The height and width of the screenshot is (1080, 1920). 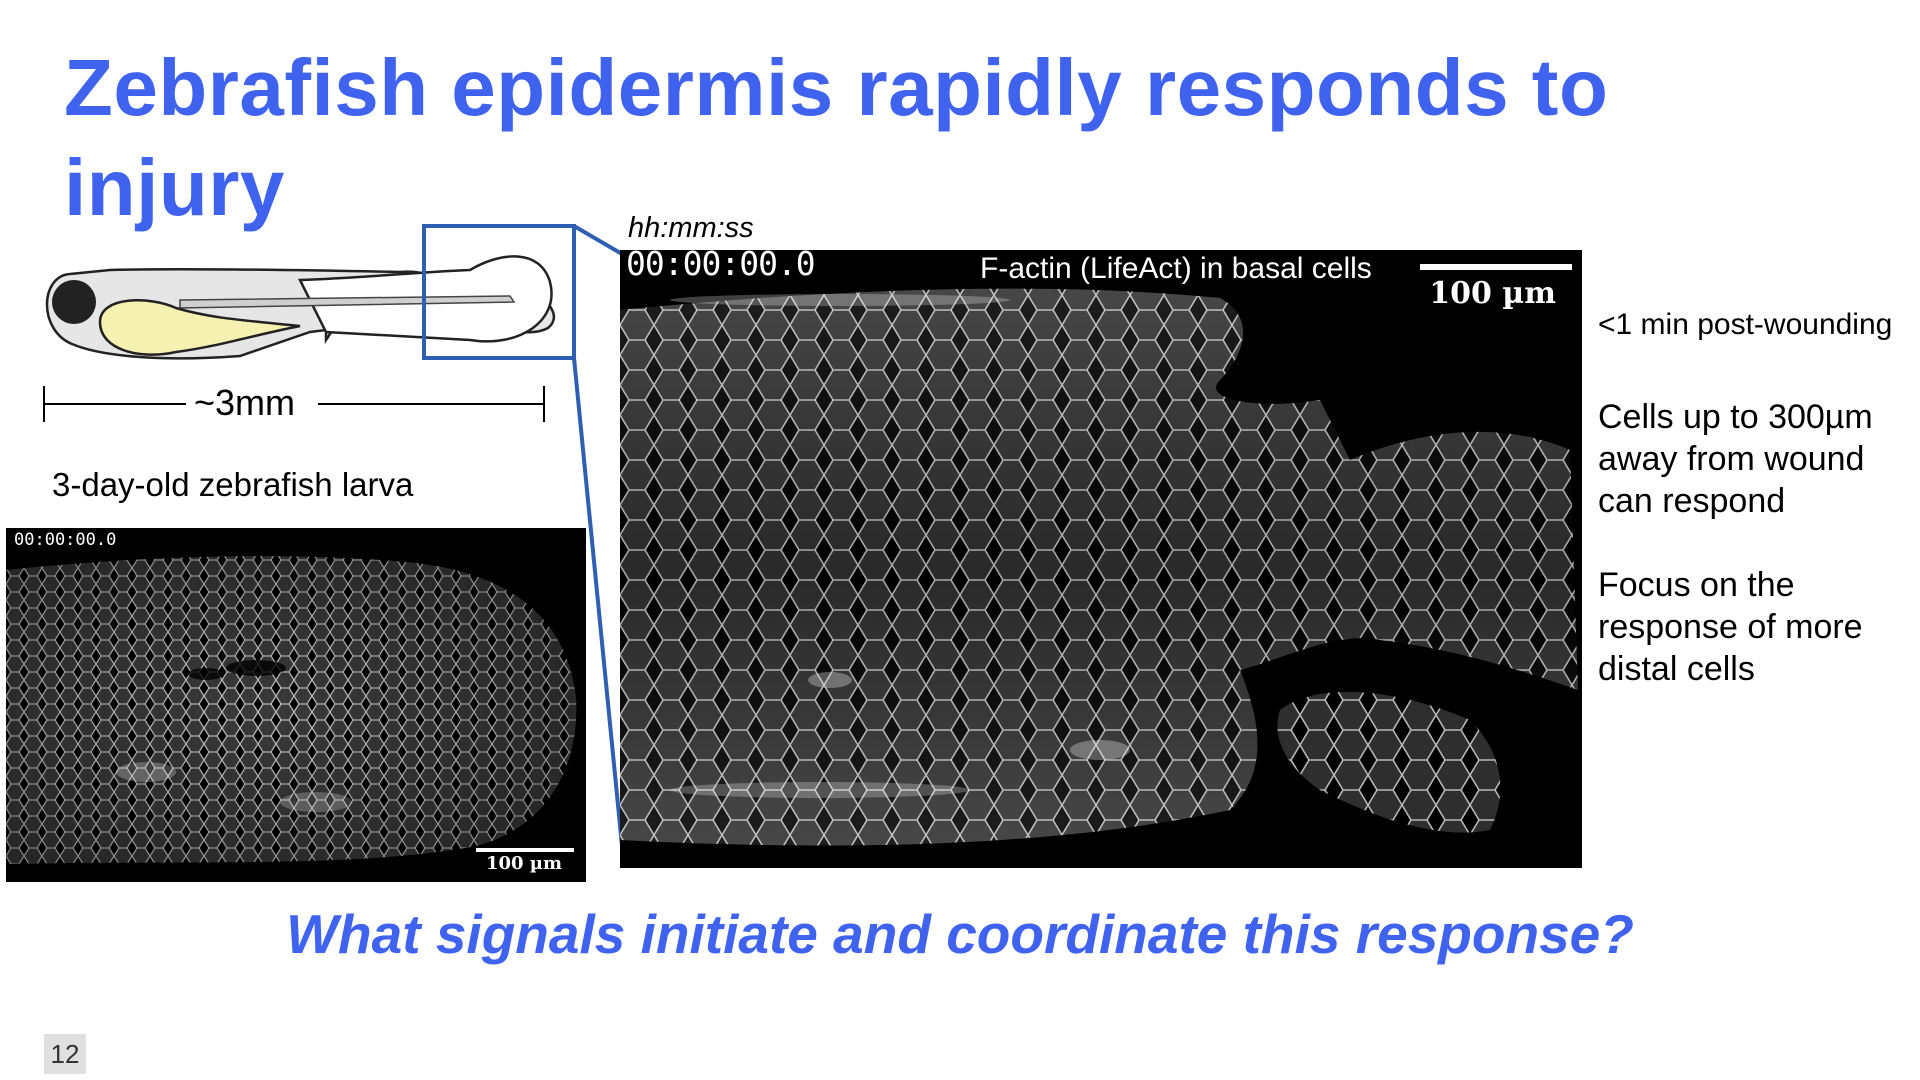 What do you see at coordinates (598, 240) in the screenshot?
I see `callout-line-top` at bounding box center [598, 240].